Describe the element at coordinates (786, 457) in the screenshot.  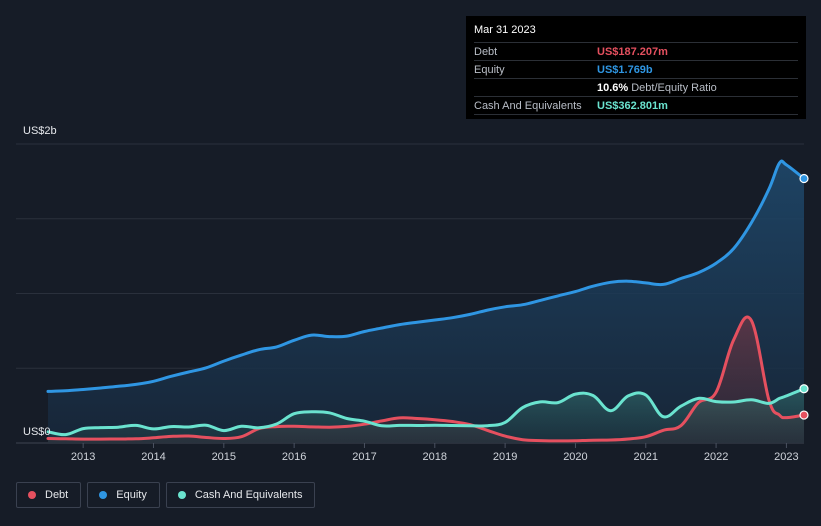
I see `x-tick-label: 2023` at that location.